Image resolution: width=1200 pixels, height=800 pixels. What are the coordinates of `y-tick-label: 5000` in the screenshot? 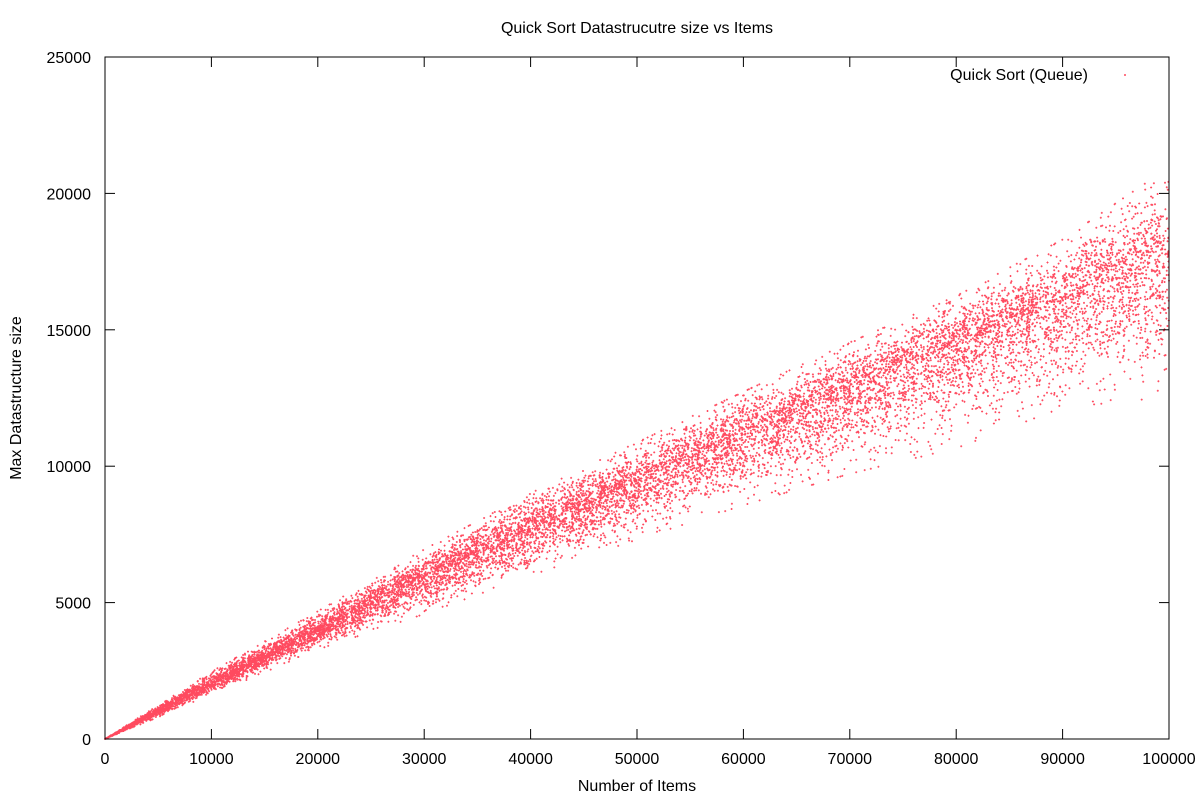 It's located at (73, 604).